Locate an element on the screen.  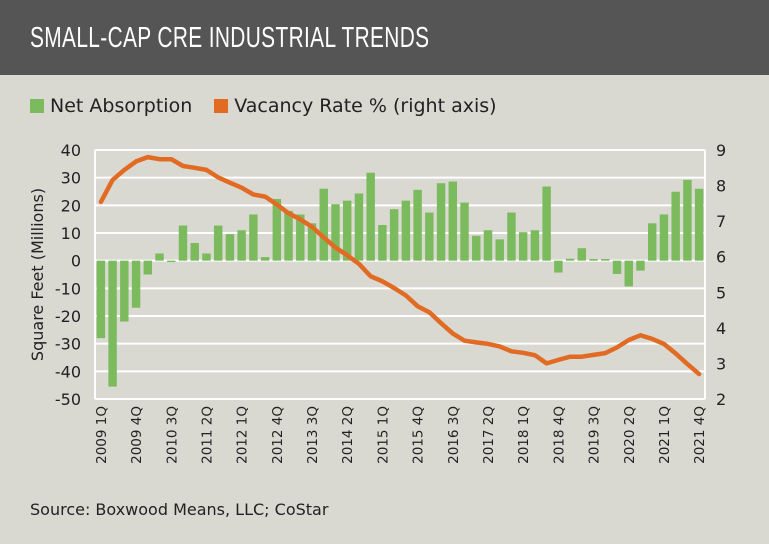
x-tick-label: 2021 1Q is located at coordinates (665, 435).